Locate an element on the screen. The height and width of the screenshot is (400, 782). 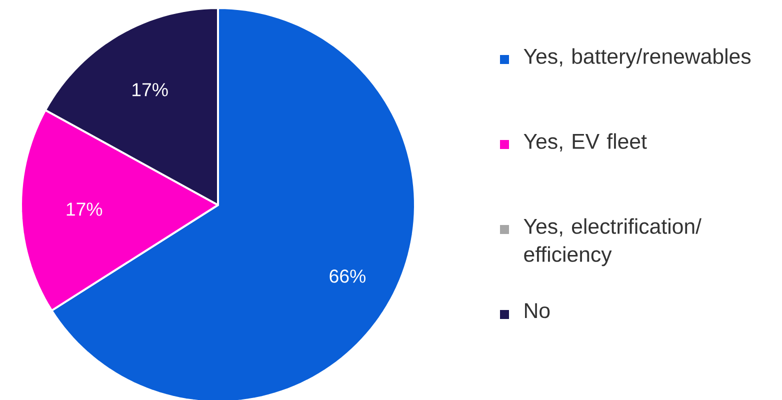
legend-label: Yes, electrification/ efficiency is located at coordinates (613, 242).